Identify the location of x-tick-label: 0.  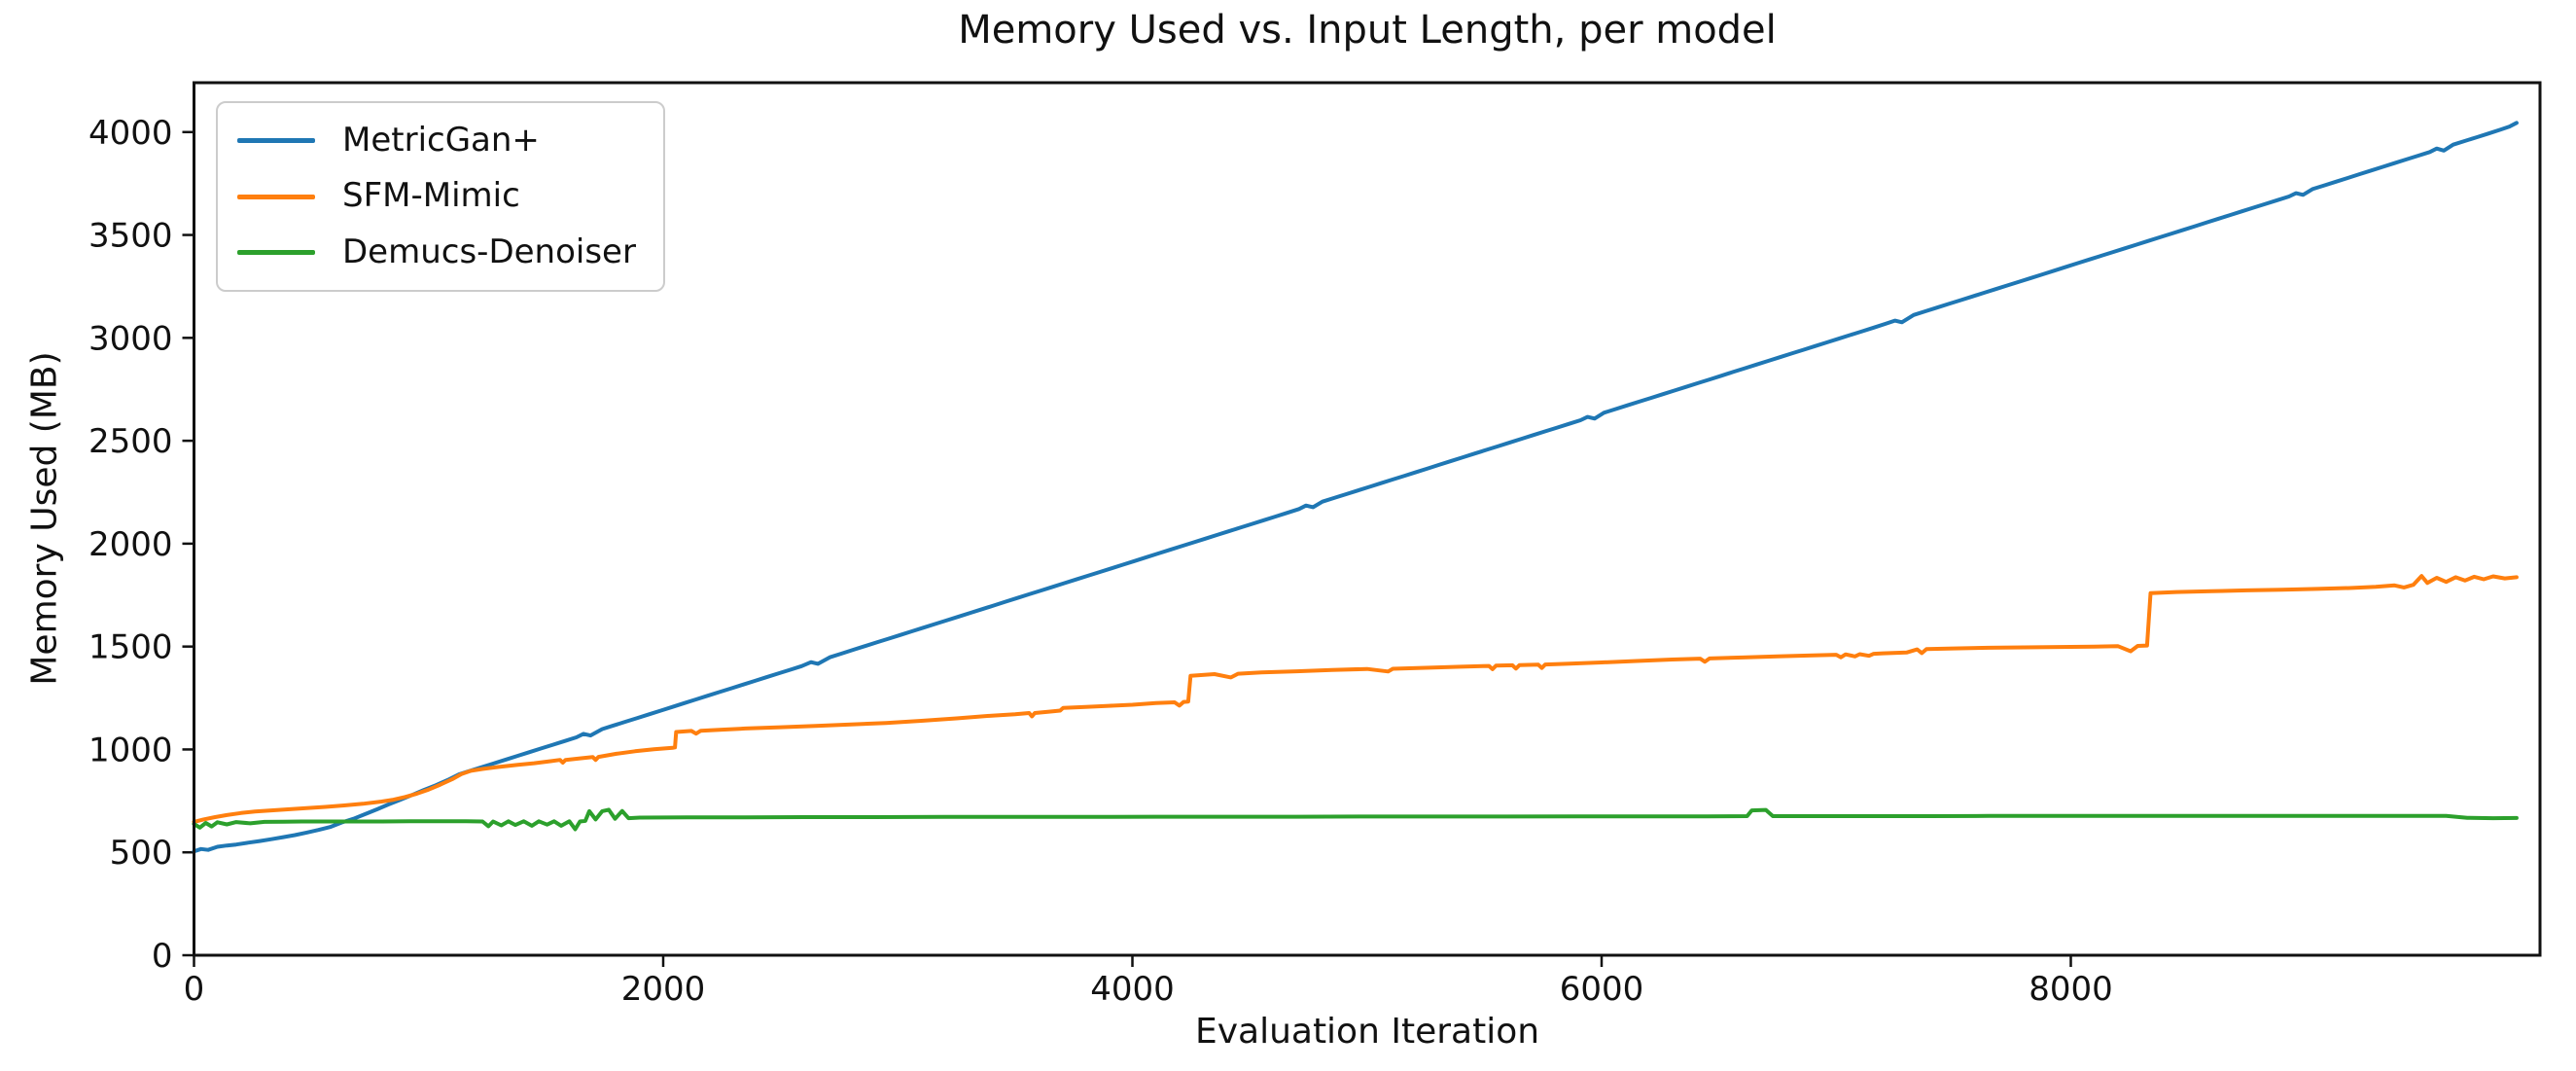
(194, 989).